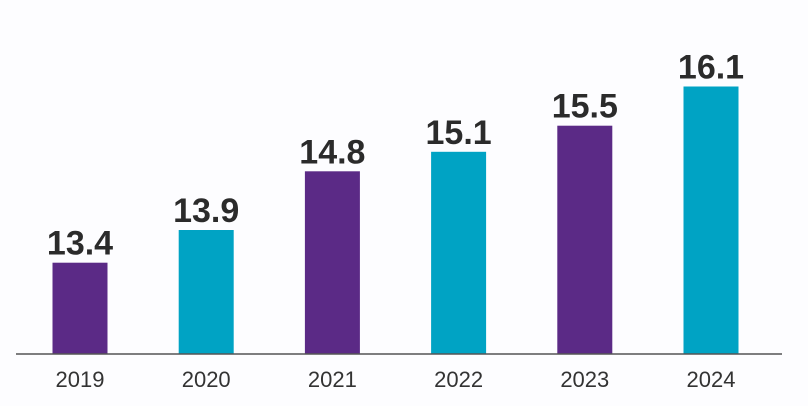 The height and width of the screenshot is (406, 808). Describe the element at coordinates (459, 252) in the screenshot. I see `bar-2022` at that location.